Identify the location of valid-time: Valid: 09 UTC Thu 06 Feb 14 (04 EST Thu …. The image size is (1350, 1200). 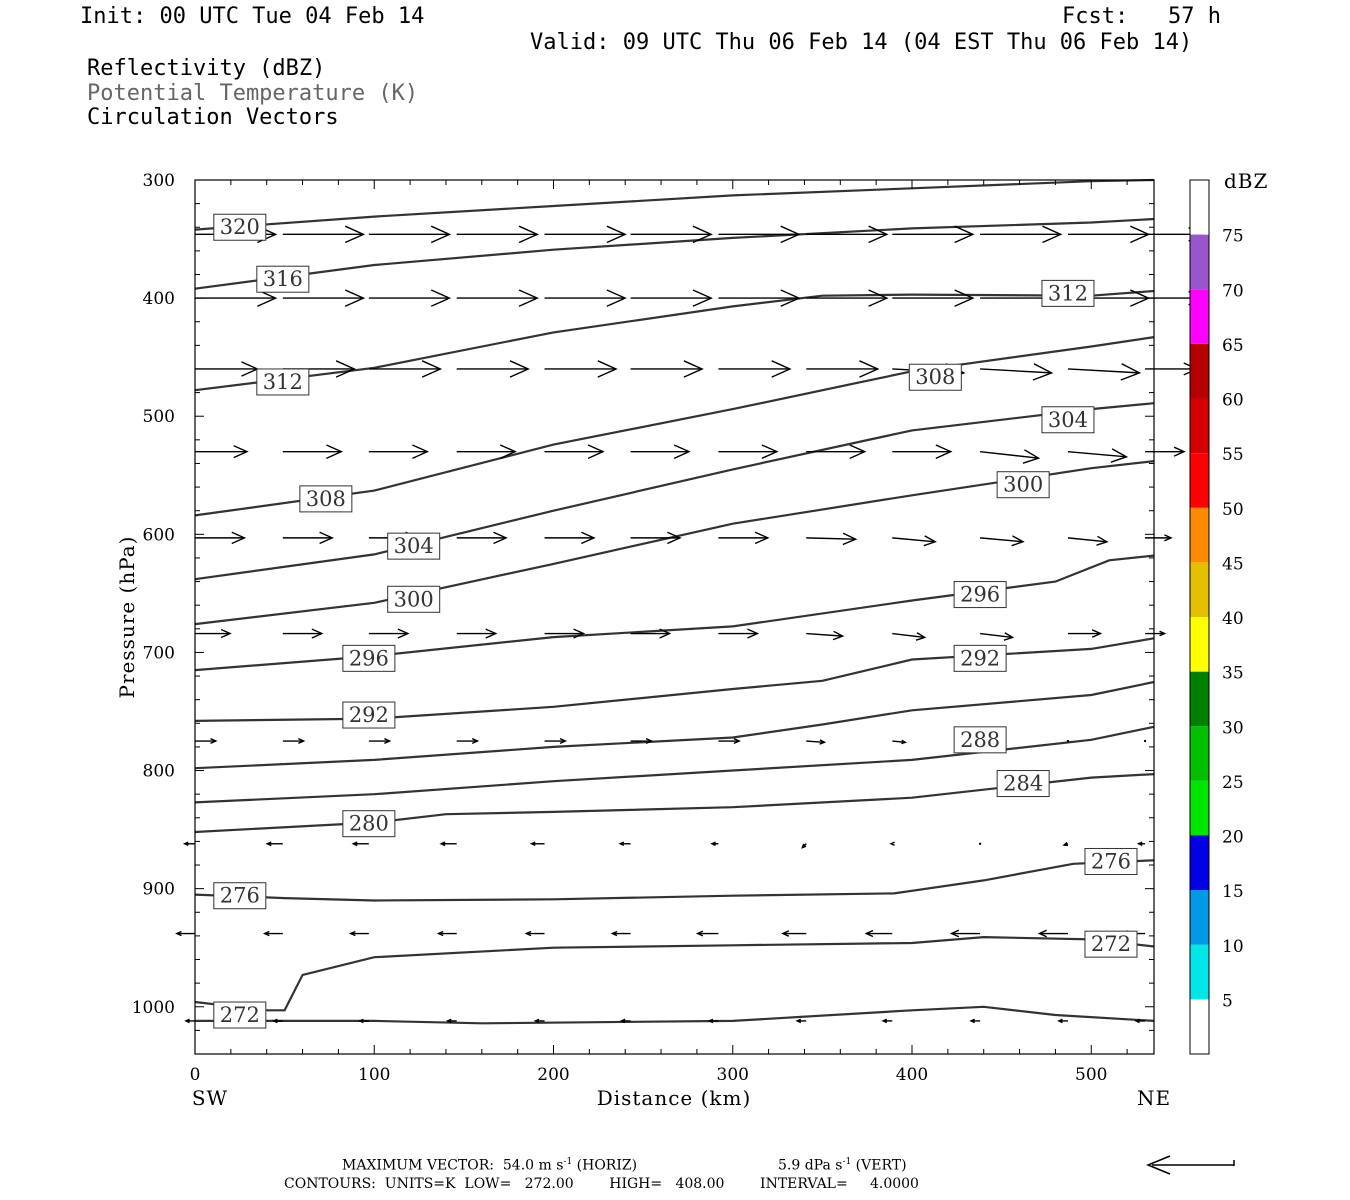
(861, 42).